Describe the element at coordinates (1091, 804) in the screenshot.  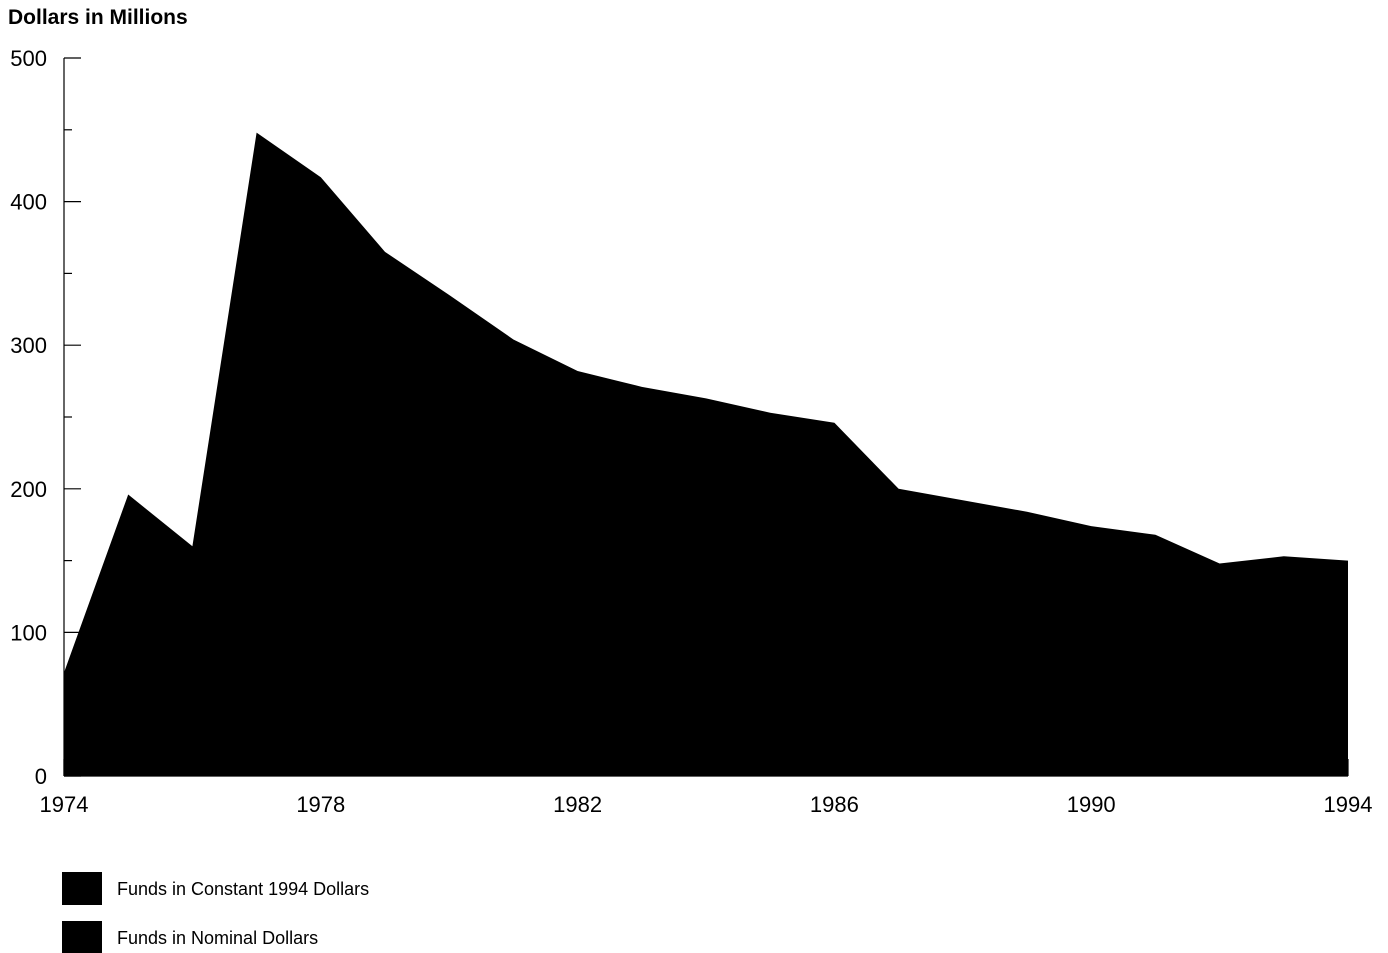
I see `x-tick-label: 1990` at that location.